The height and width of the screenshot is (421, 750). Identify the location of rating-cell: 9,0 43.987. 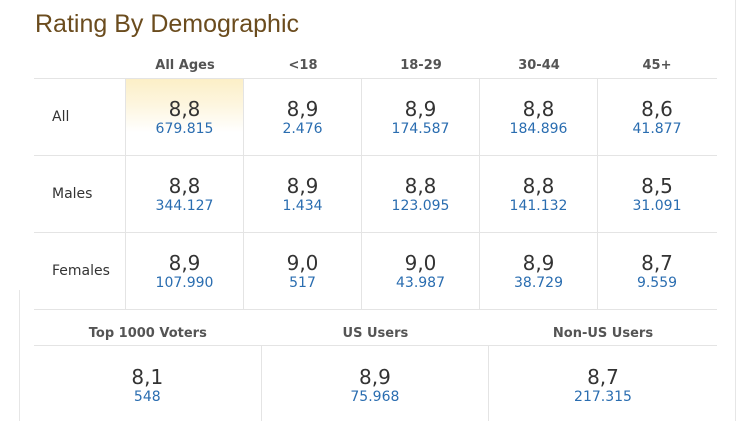
(421, 271).